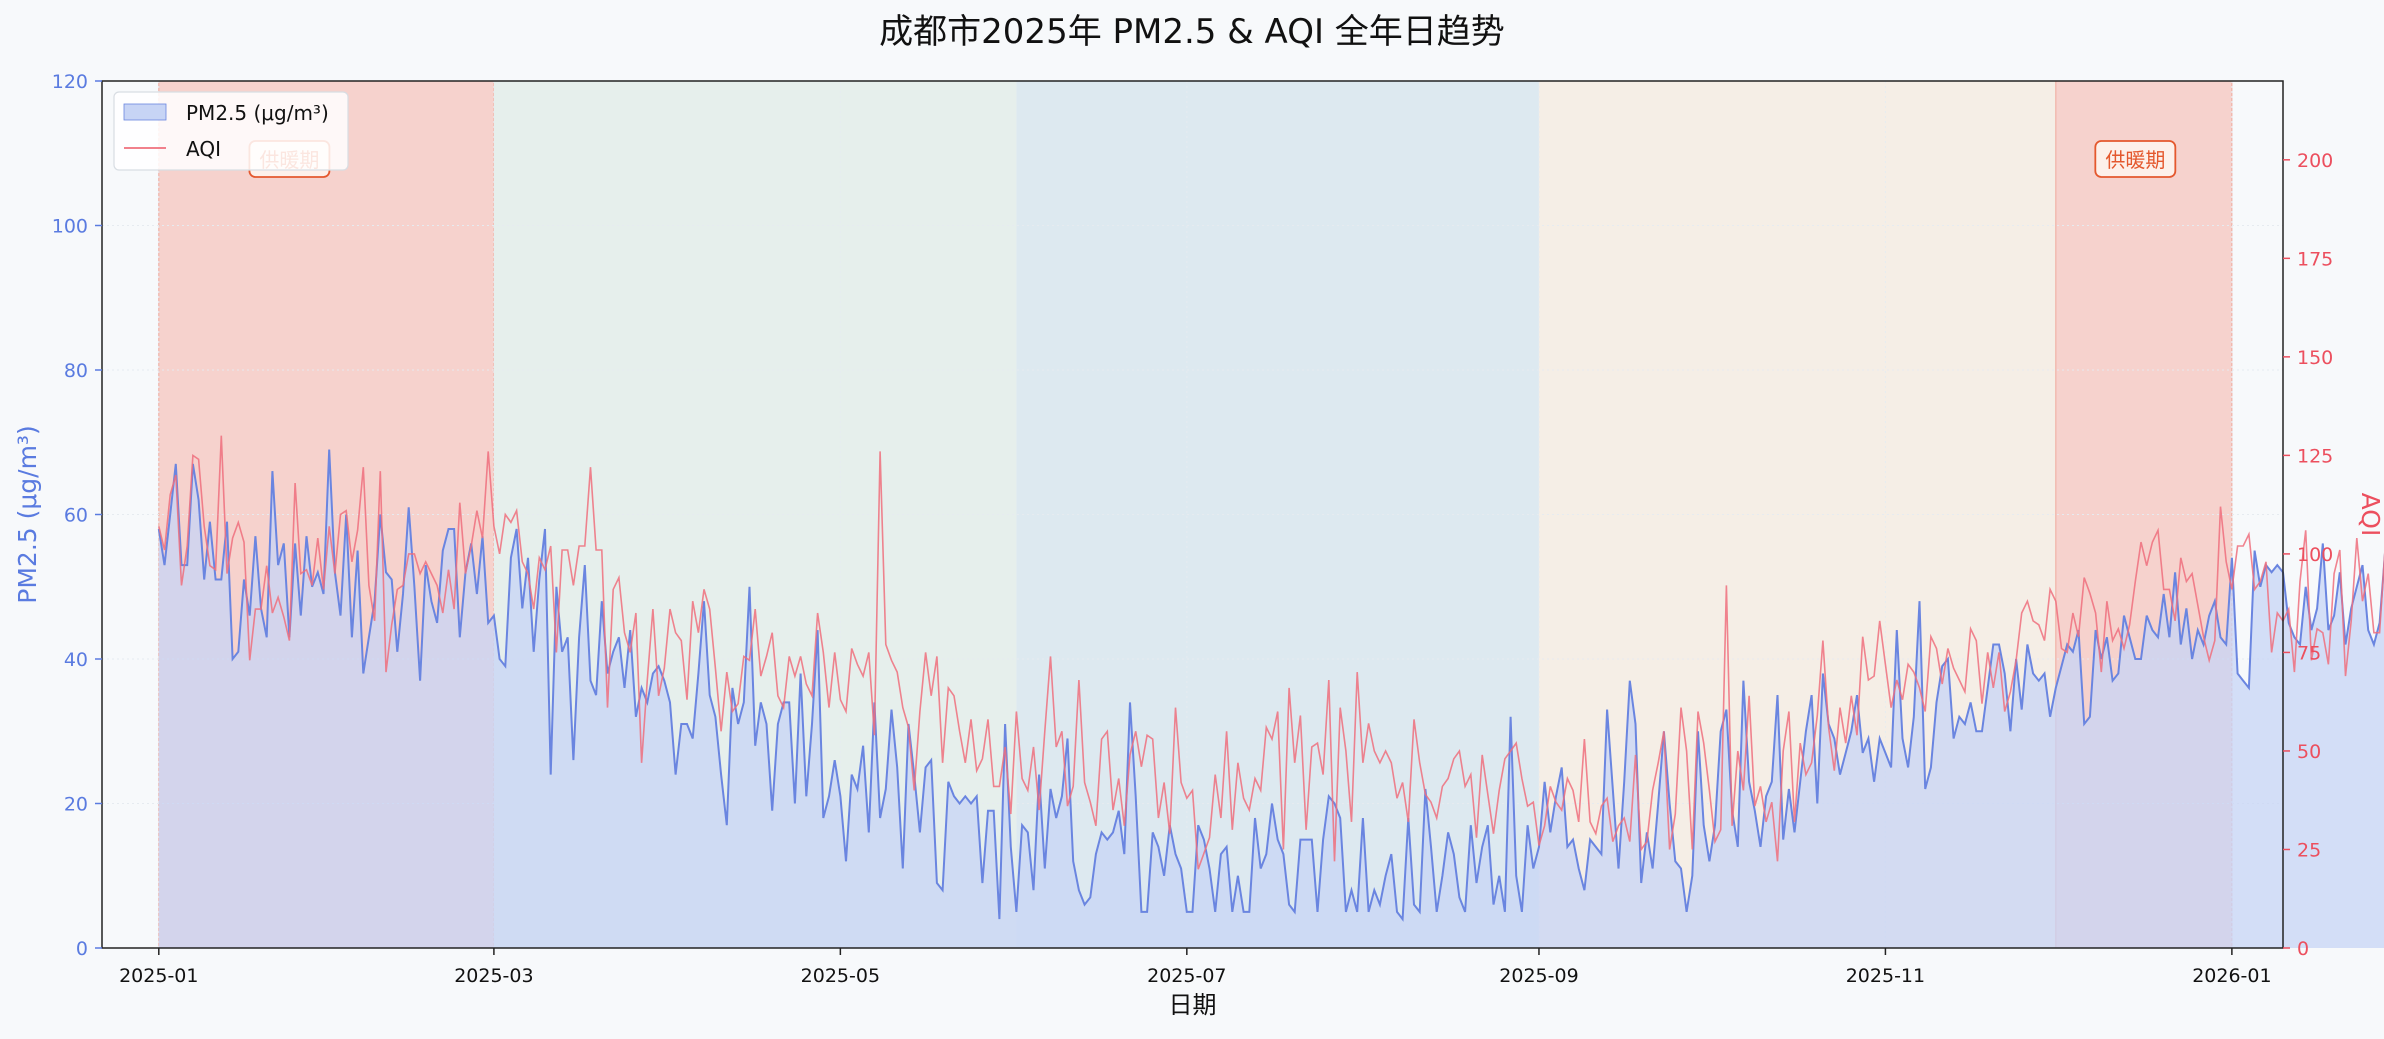 The width and height of the screenshot is (2384, 1039). I want to click on right-tick-label: 125, so click(2315, 456).